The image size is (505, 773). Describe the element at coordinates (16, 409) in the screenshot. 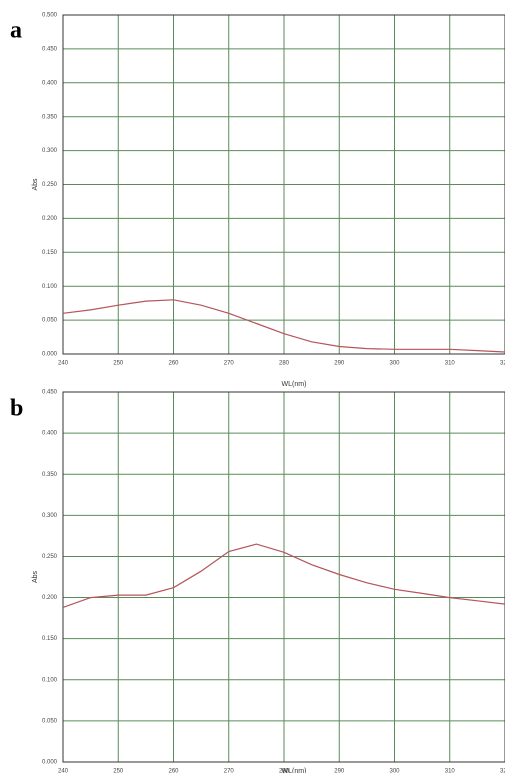

I see `panel-label: b` at that location.